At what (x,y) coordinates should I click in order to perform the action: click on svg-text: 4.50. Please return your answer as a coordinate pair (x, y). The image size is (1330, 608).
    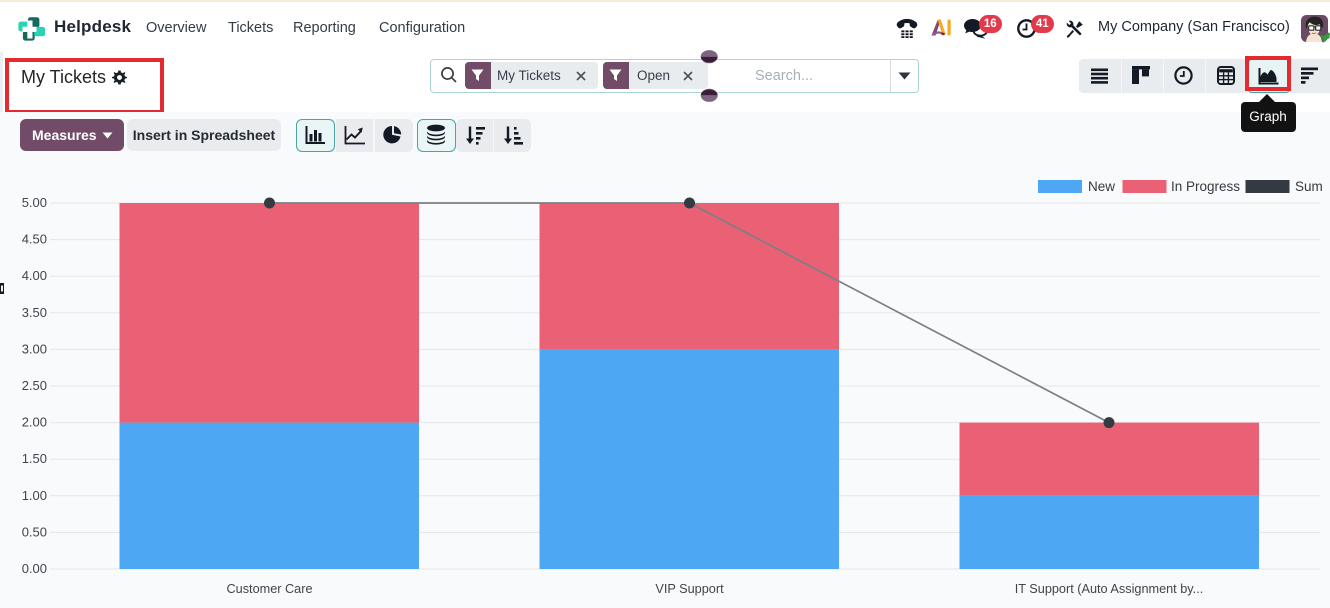
    Looking at the image, I should click on (34, 239).